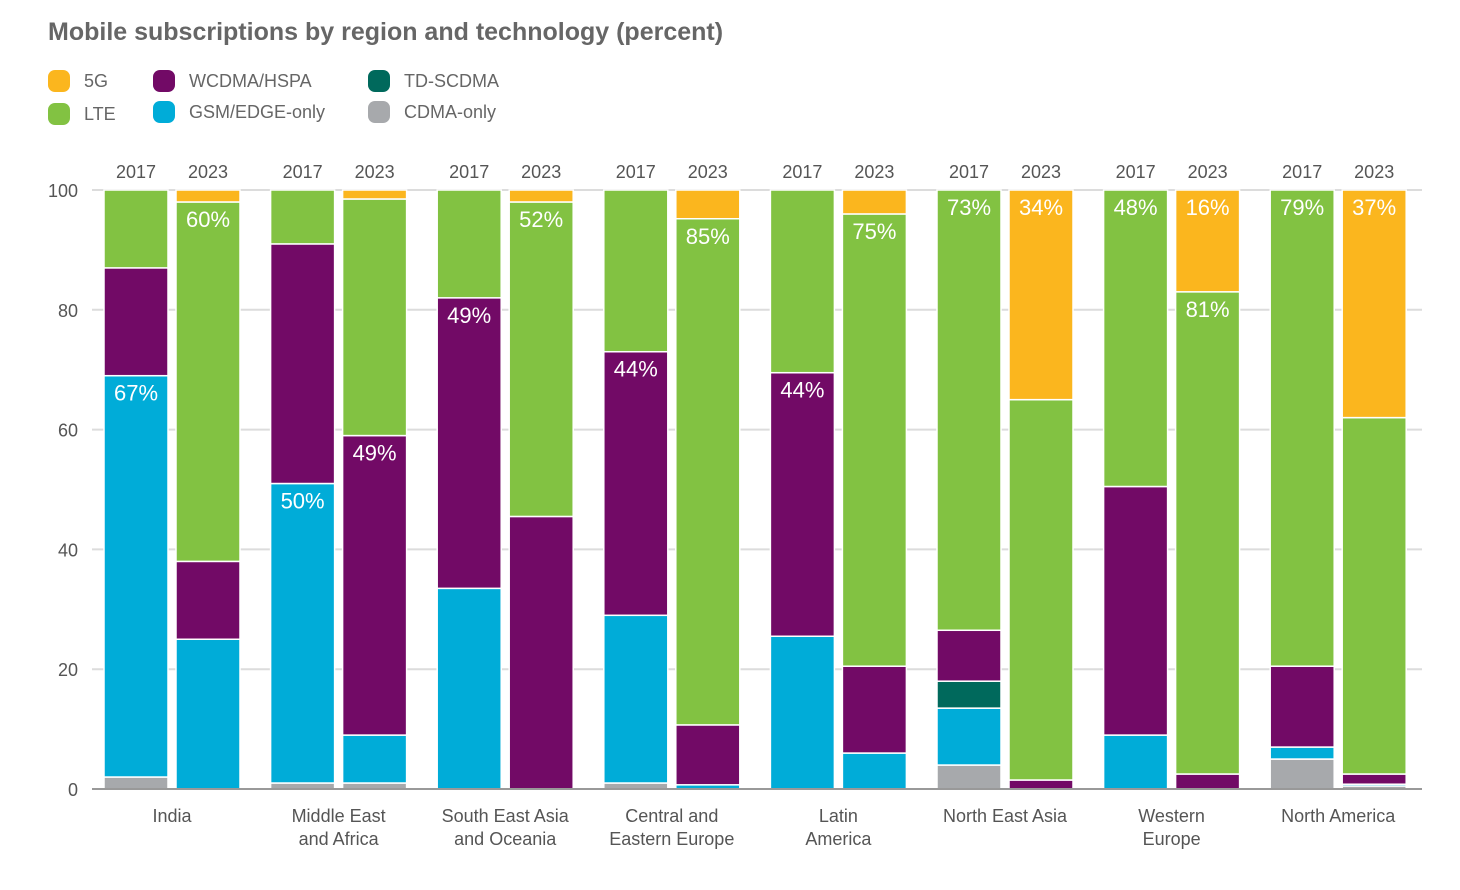 This screenshot has width=1460, height=890. Describe the element at coordinates (379, 112) in the screenshot. I see `legend-swatch-cdma` at that location.